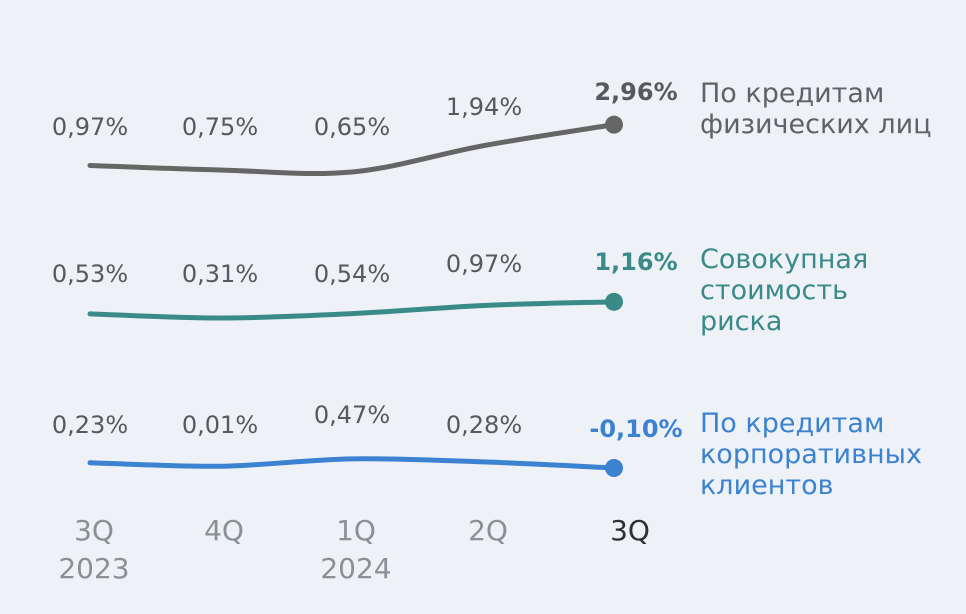 The image size is (966, 614). What do you see at coordinates (93, 568) in the screenshot?
I see `x-tick-year-0: 2023` at bounding box center [93, 568].